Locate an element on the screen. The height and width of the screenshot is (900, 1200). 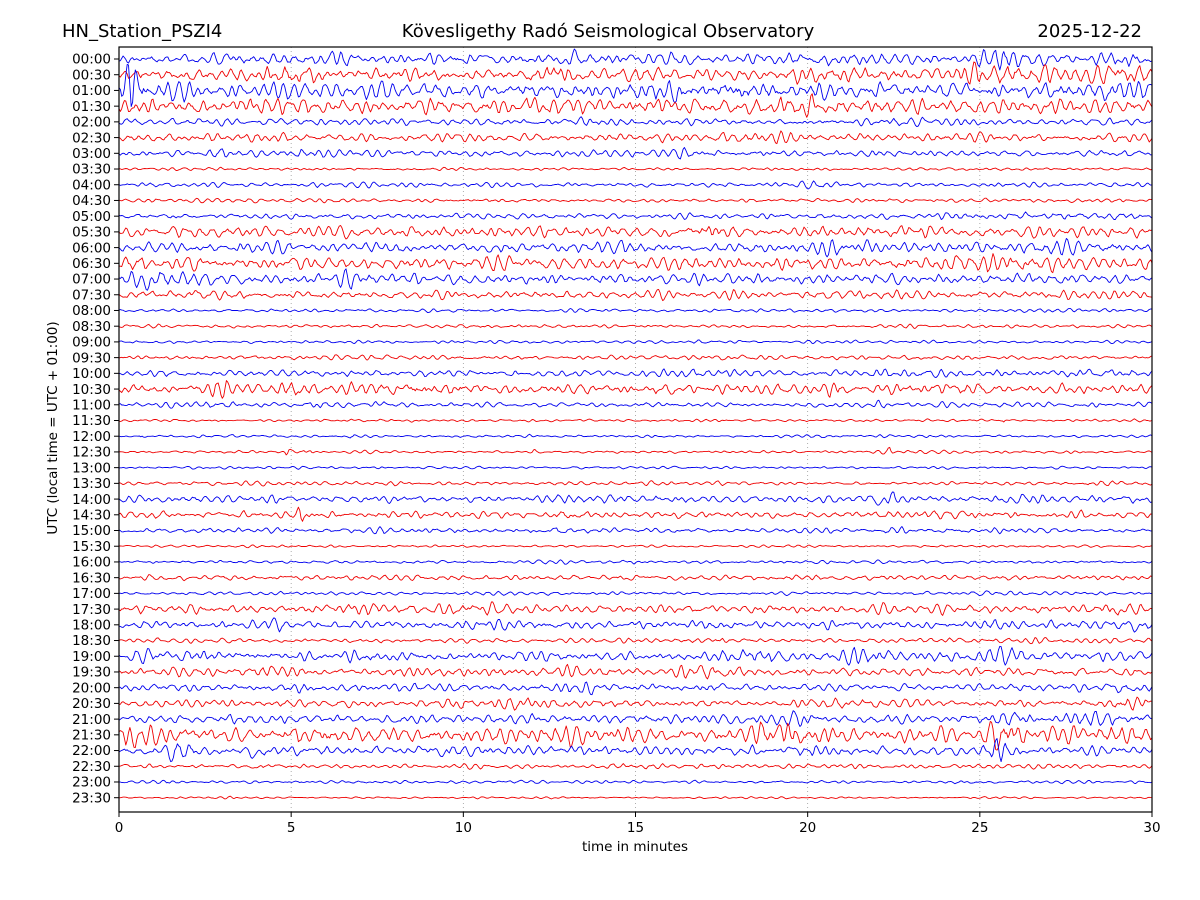
row-label-20:00: 20:00 is located at coordinates (91, 688).